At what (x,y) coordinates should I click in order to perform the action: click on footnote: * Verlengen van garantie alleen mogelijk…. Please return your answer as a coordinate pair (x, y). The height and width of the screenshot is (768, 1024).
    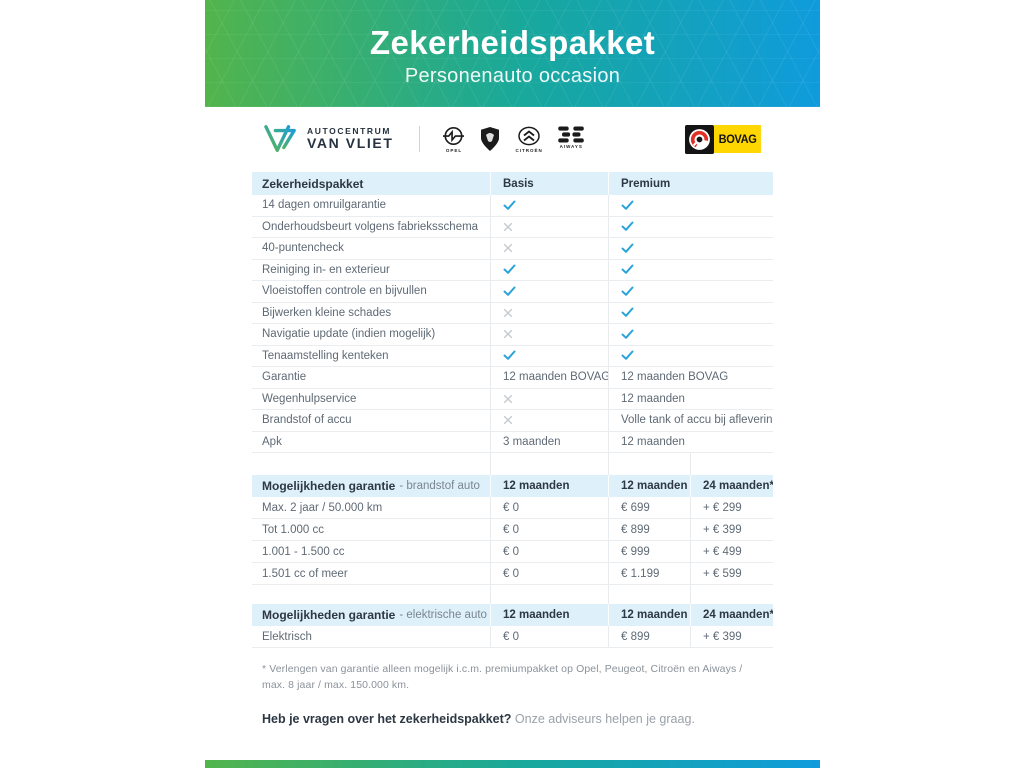
    Looking at the image, I should click on (502, 677).